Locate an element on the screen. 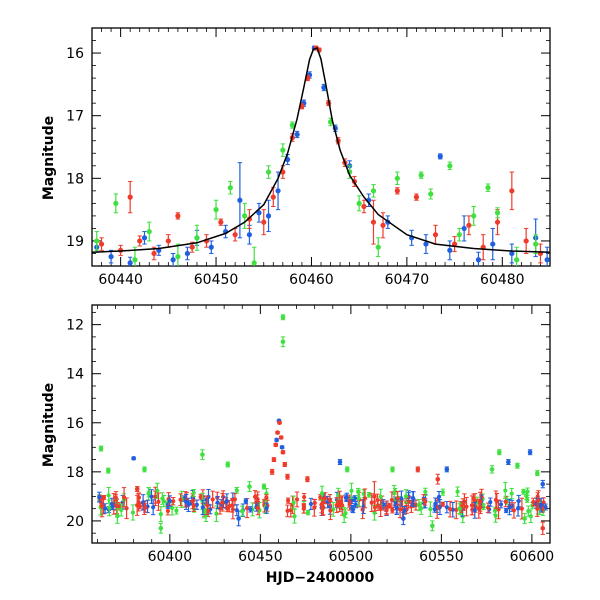 Image resolution: width=600 pixels, height=600 pixels. x-tick-label: 60440 is located at coordinates (120, 280).